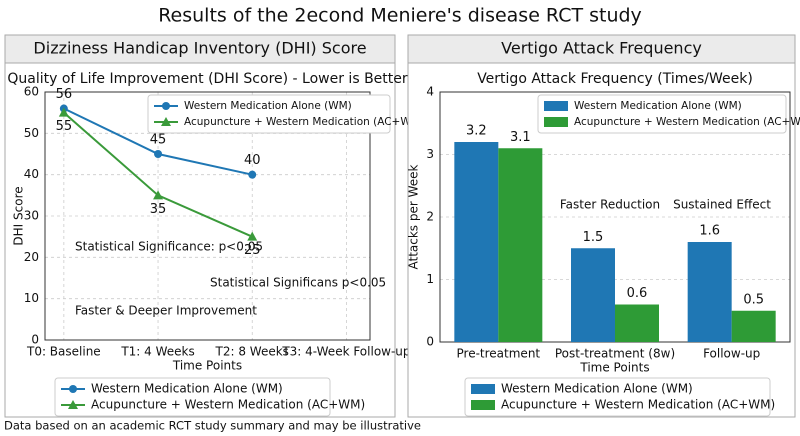 This screenshot has width=800, height=436. Describe the element at coordinates (31, 257) in the screenshot. I see `y-tick-label: 20` at that location.